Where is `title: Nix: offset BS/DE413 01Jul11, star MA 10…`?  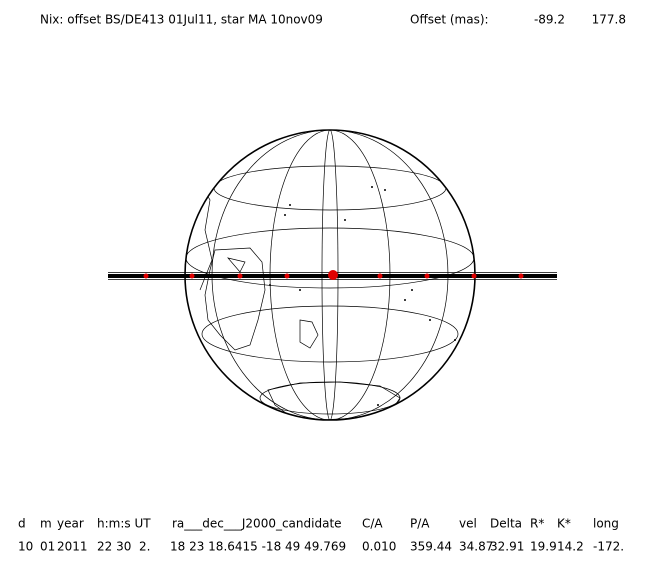 title: Nix: offset BS/DE413 01Jul11, star MA 10… is located at coordinates (181, 20).